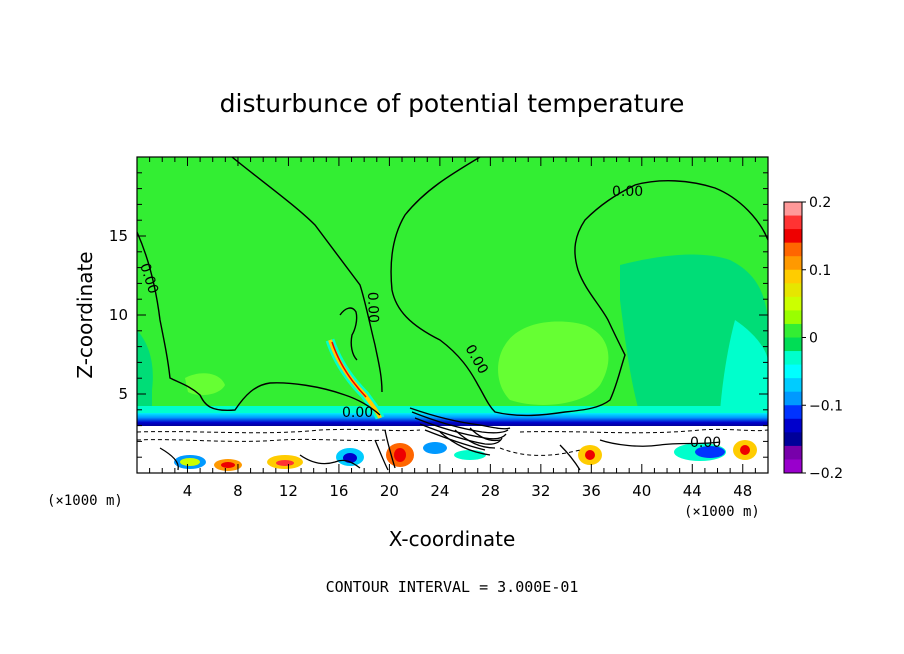  Describe the element at coordinates (288, 491) in the screenshot. I see `x-tick-label: 12` at that location.